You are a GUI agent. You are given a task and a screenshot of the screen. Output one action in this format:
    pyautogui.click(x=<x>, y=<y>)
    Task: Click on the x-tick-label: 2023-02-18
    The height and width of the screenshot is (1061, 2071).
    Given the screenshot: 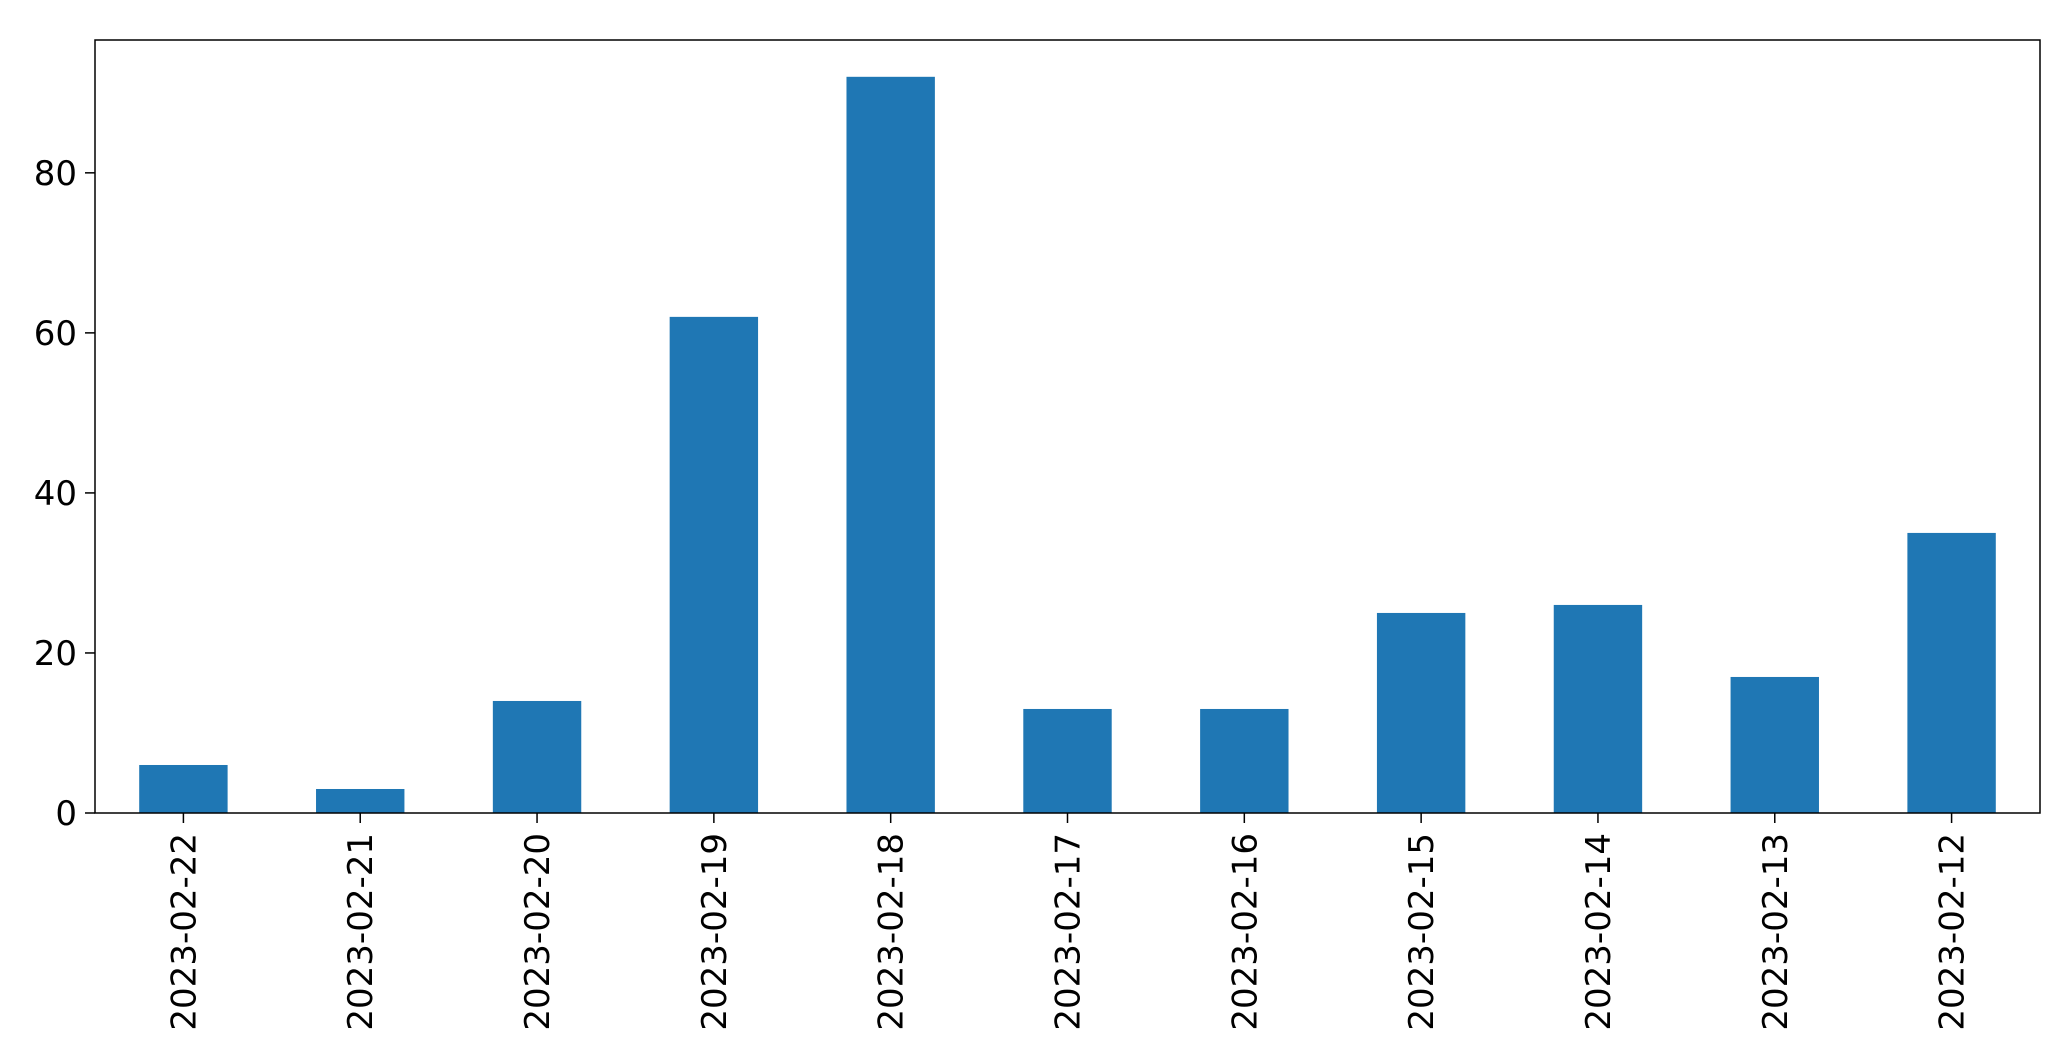 What is the action you would take?
    pyautogui.click(x=892, y=932)
    